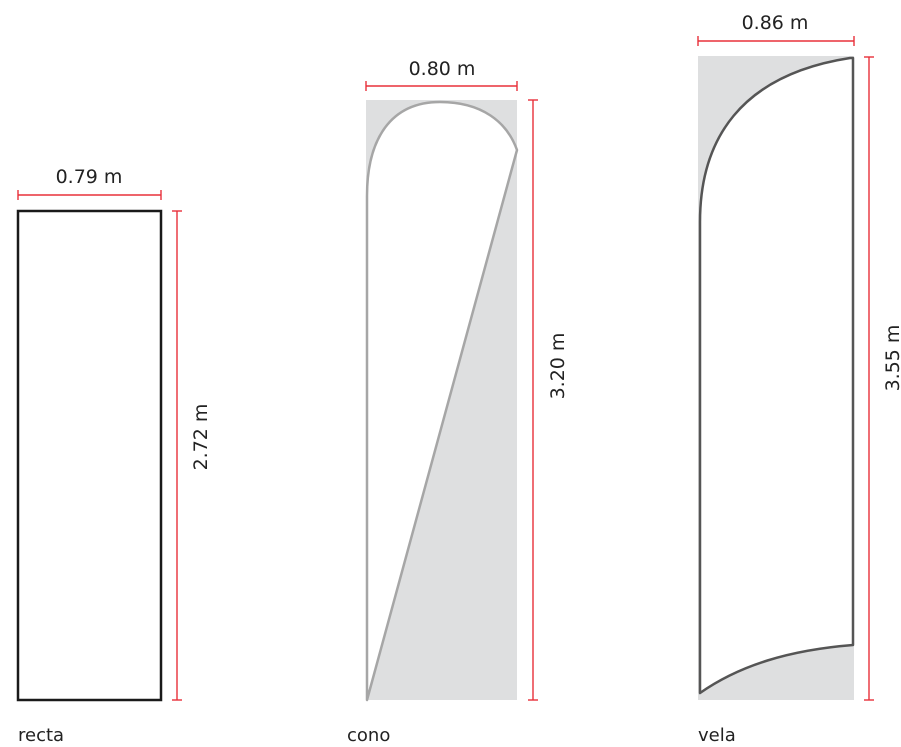  I want to click on cono-flag-shape, so click(442, 401).